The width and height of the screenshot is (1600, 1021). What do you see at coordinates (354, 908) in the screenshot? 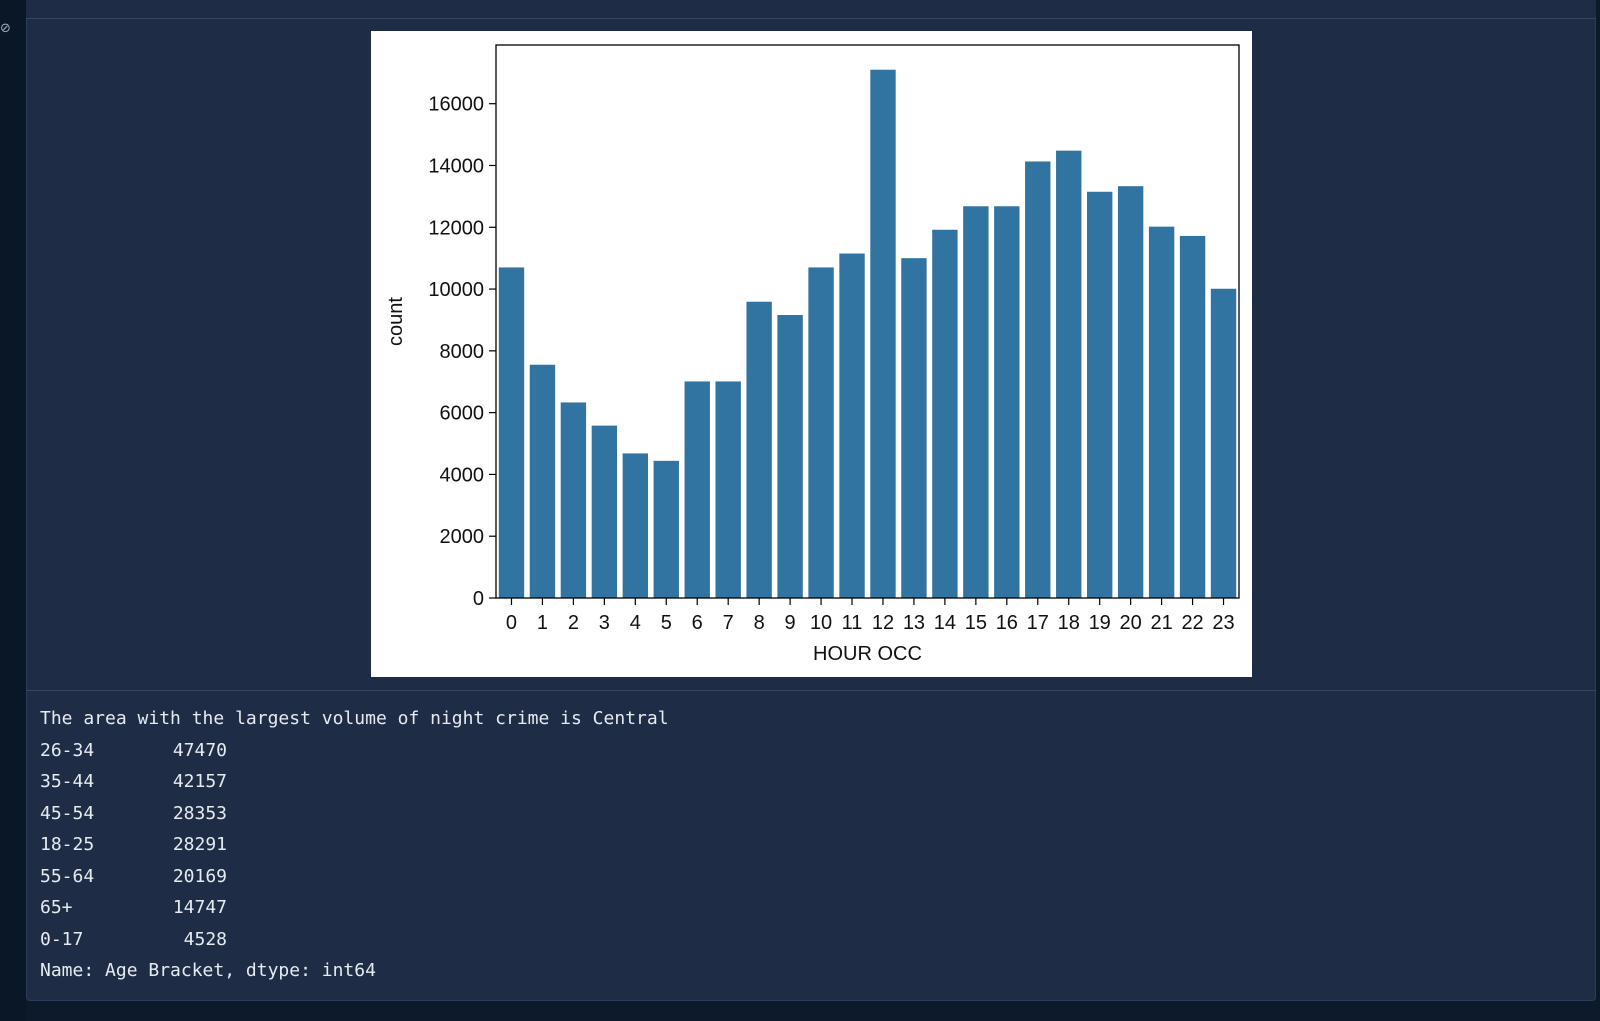
I see `series-row: 65+ 14747` at bounding box center [354, 908].